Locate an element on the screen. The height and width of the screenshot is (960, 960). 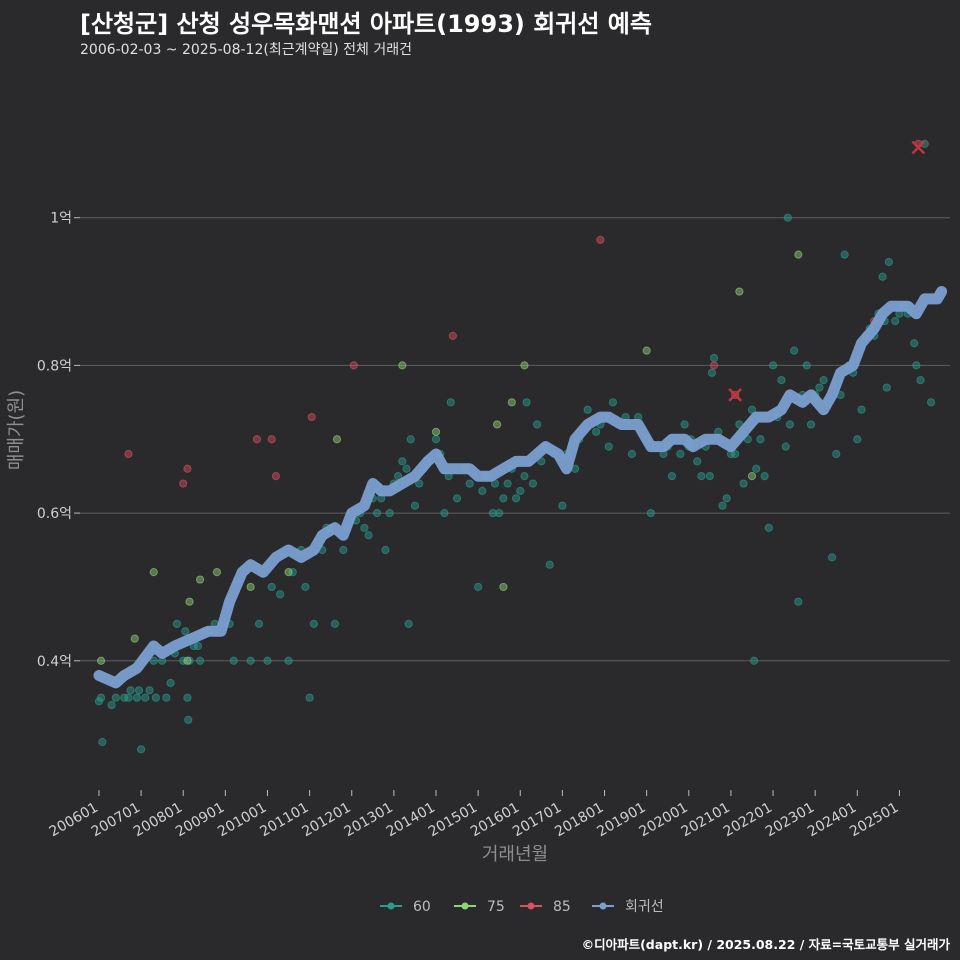
legend: 60 75 85 회귀선 is located at coordinates (522, 907).